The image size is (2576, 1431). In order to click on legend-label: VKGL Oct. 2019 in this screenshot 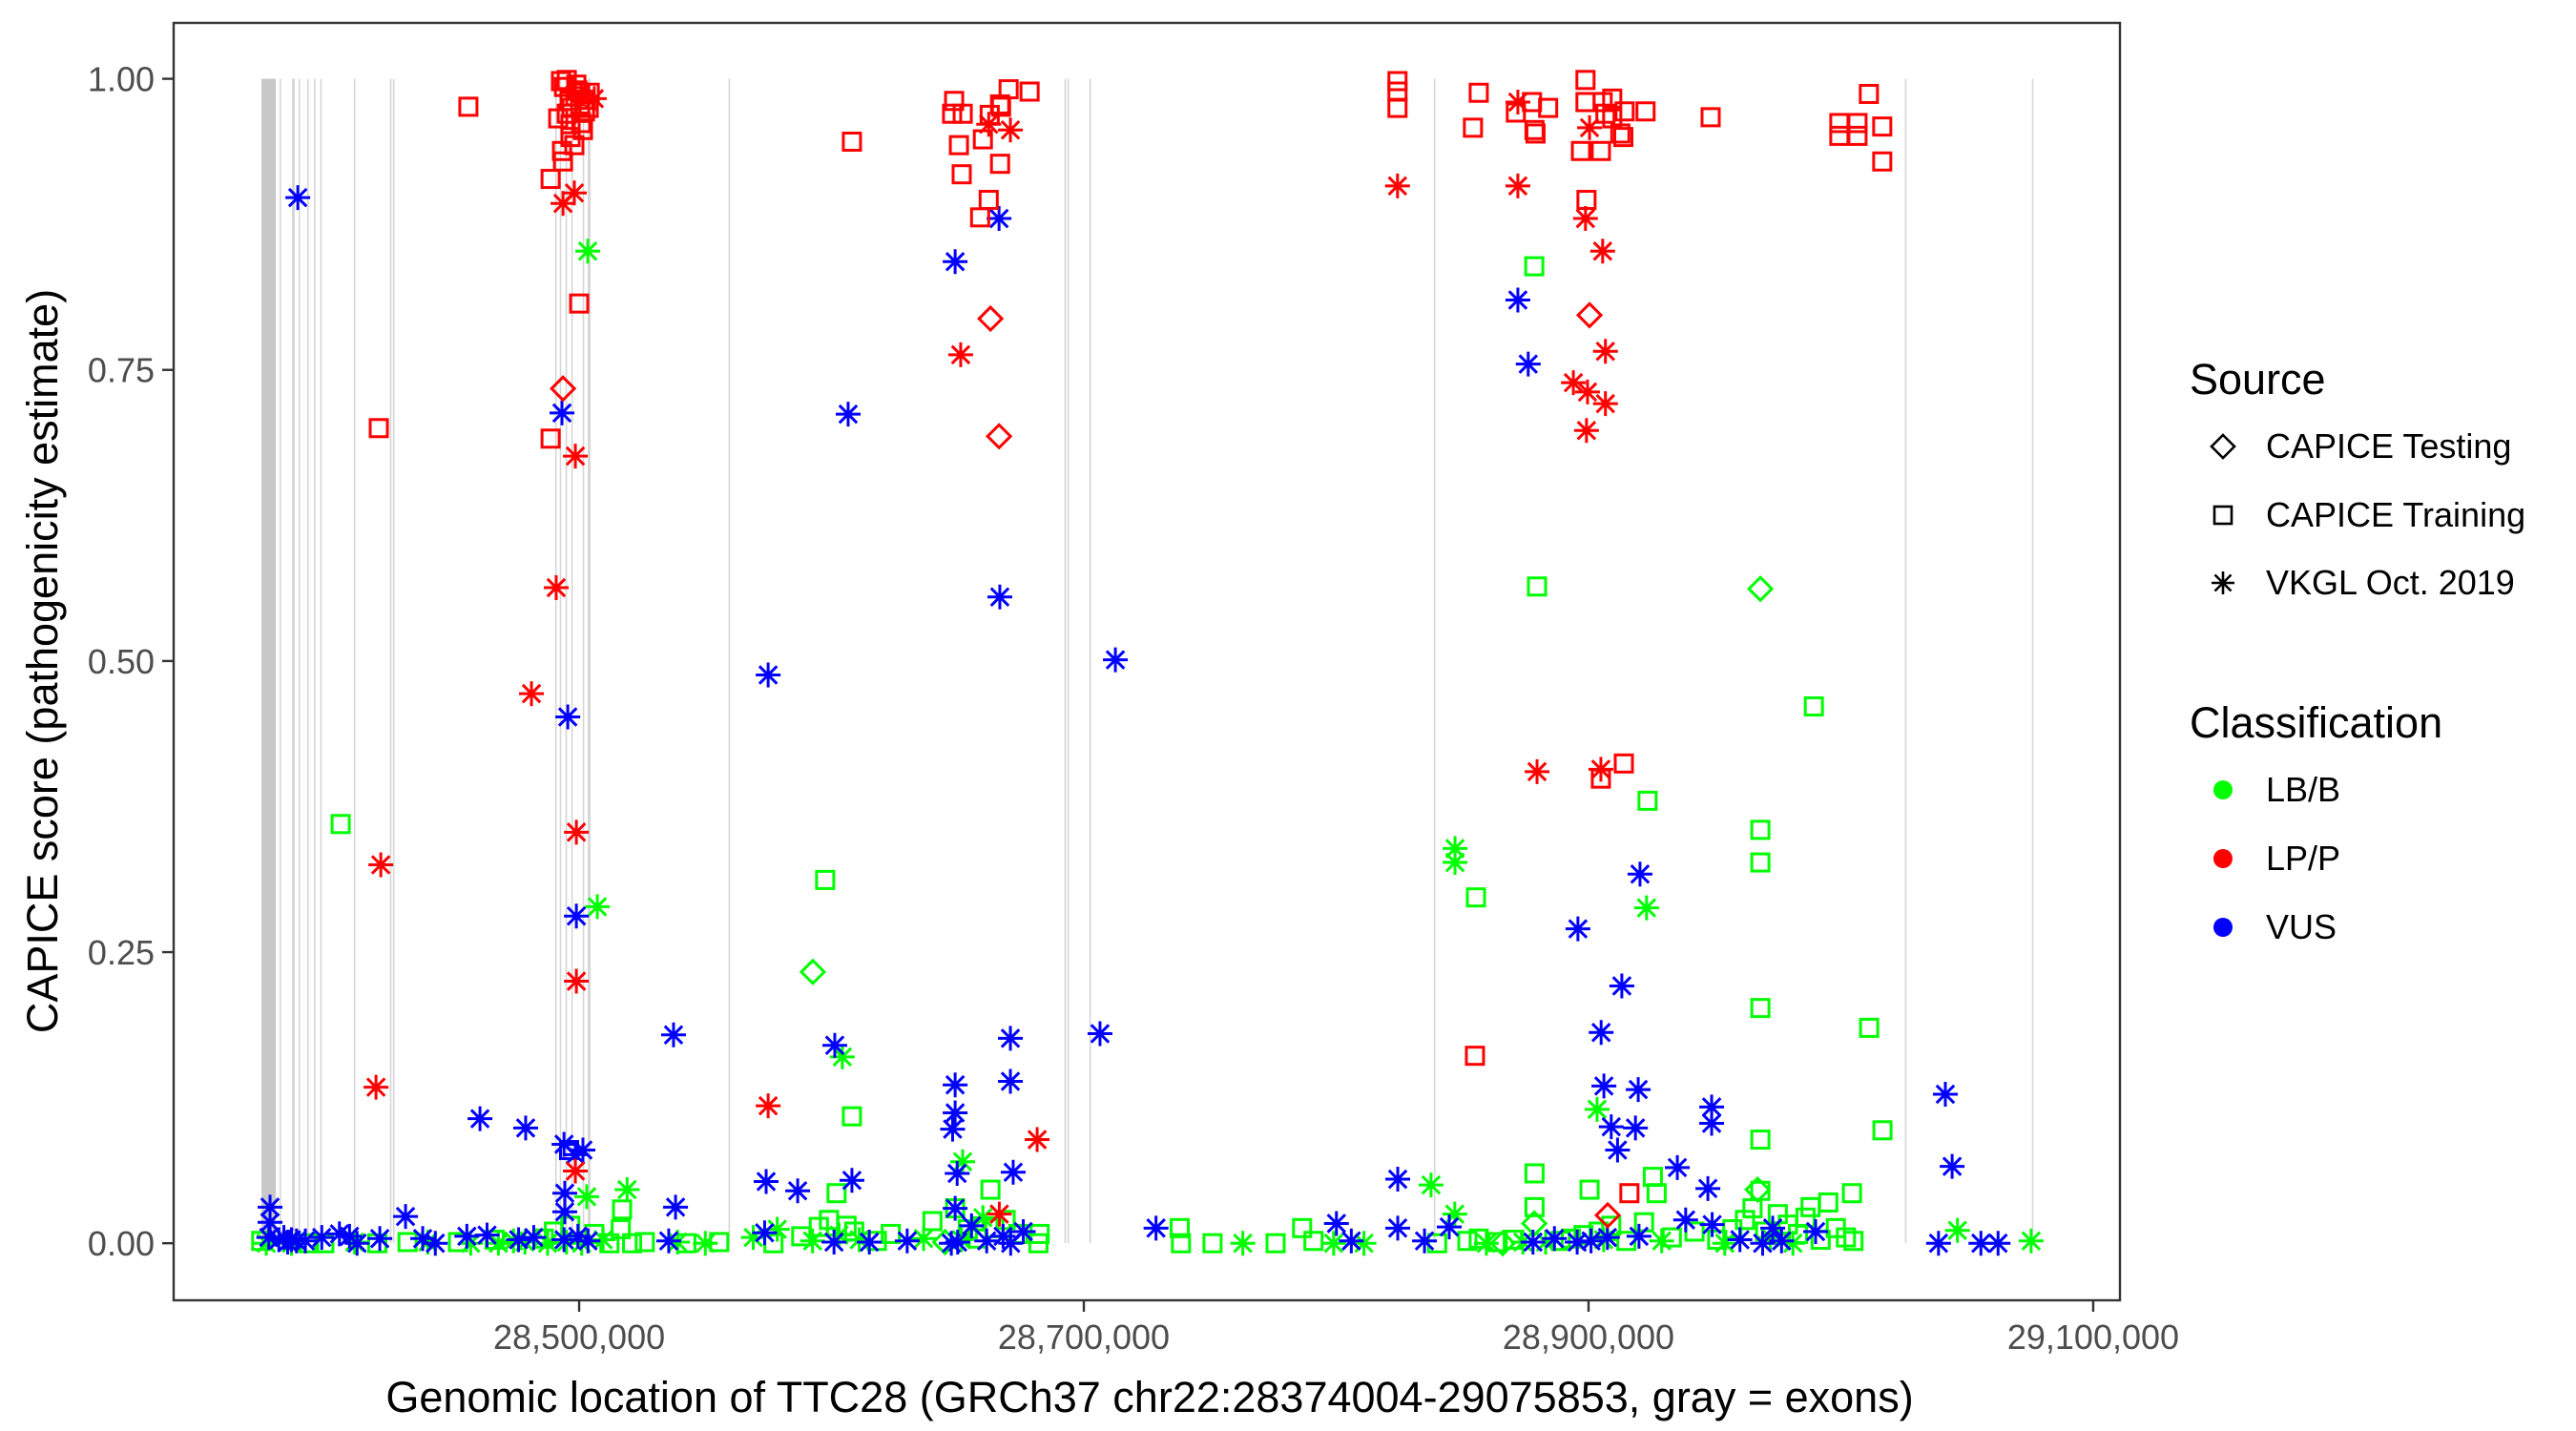, I will do `click(2390, 582)`.